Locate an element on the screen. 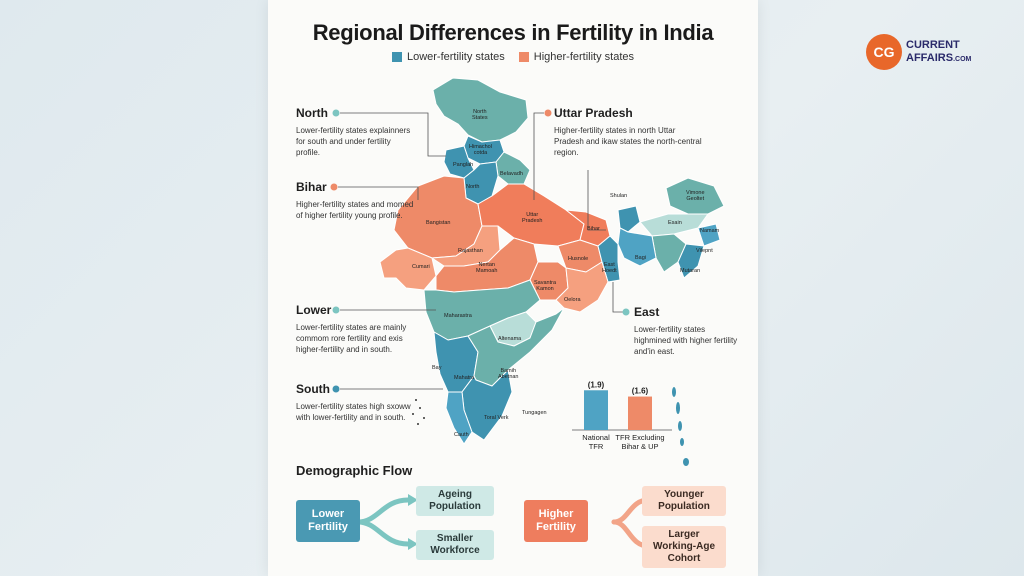 The height and width of the screenshot is (576, 1024). annotation-south-heading: South is located at coordinates (313, 389).